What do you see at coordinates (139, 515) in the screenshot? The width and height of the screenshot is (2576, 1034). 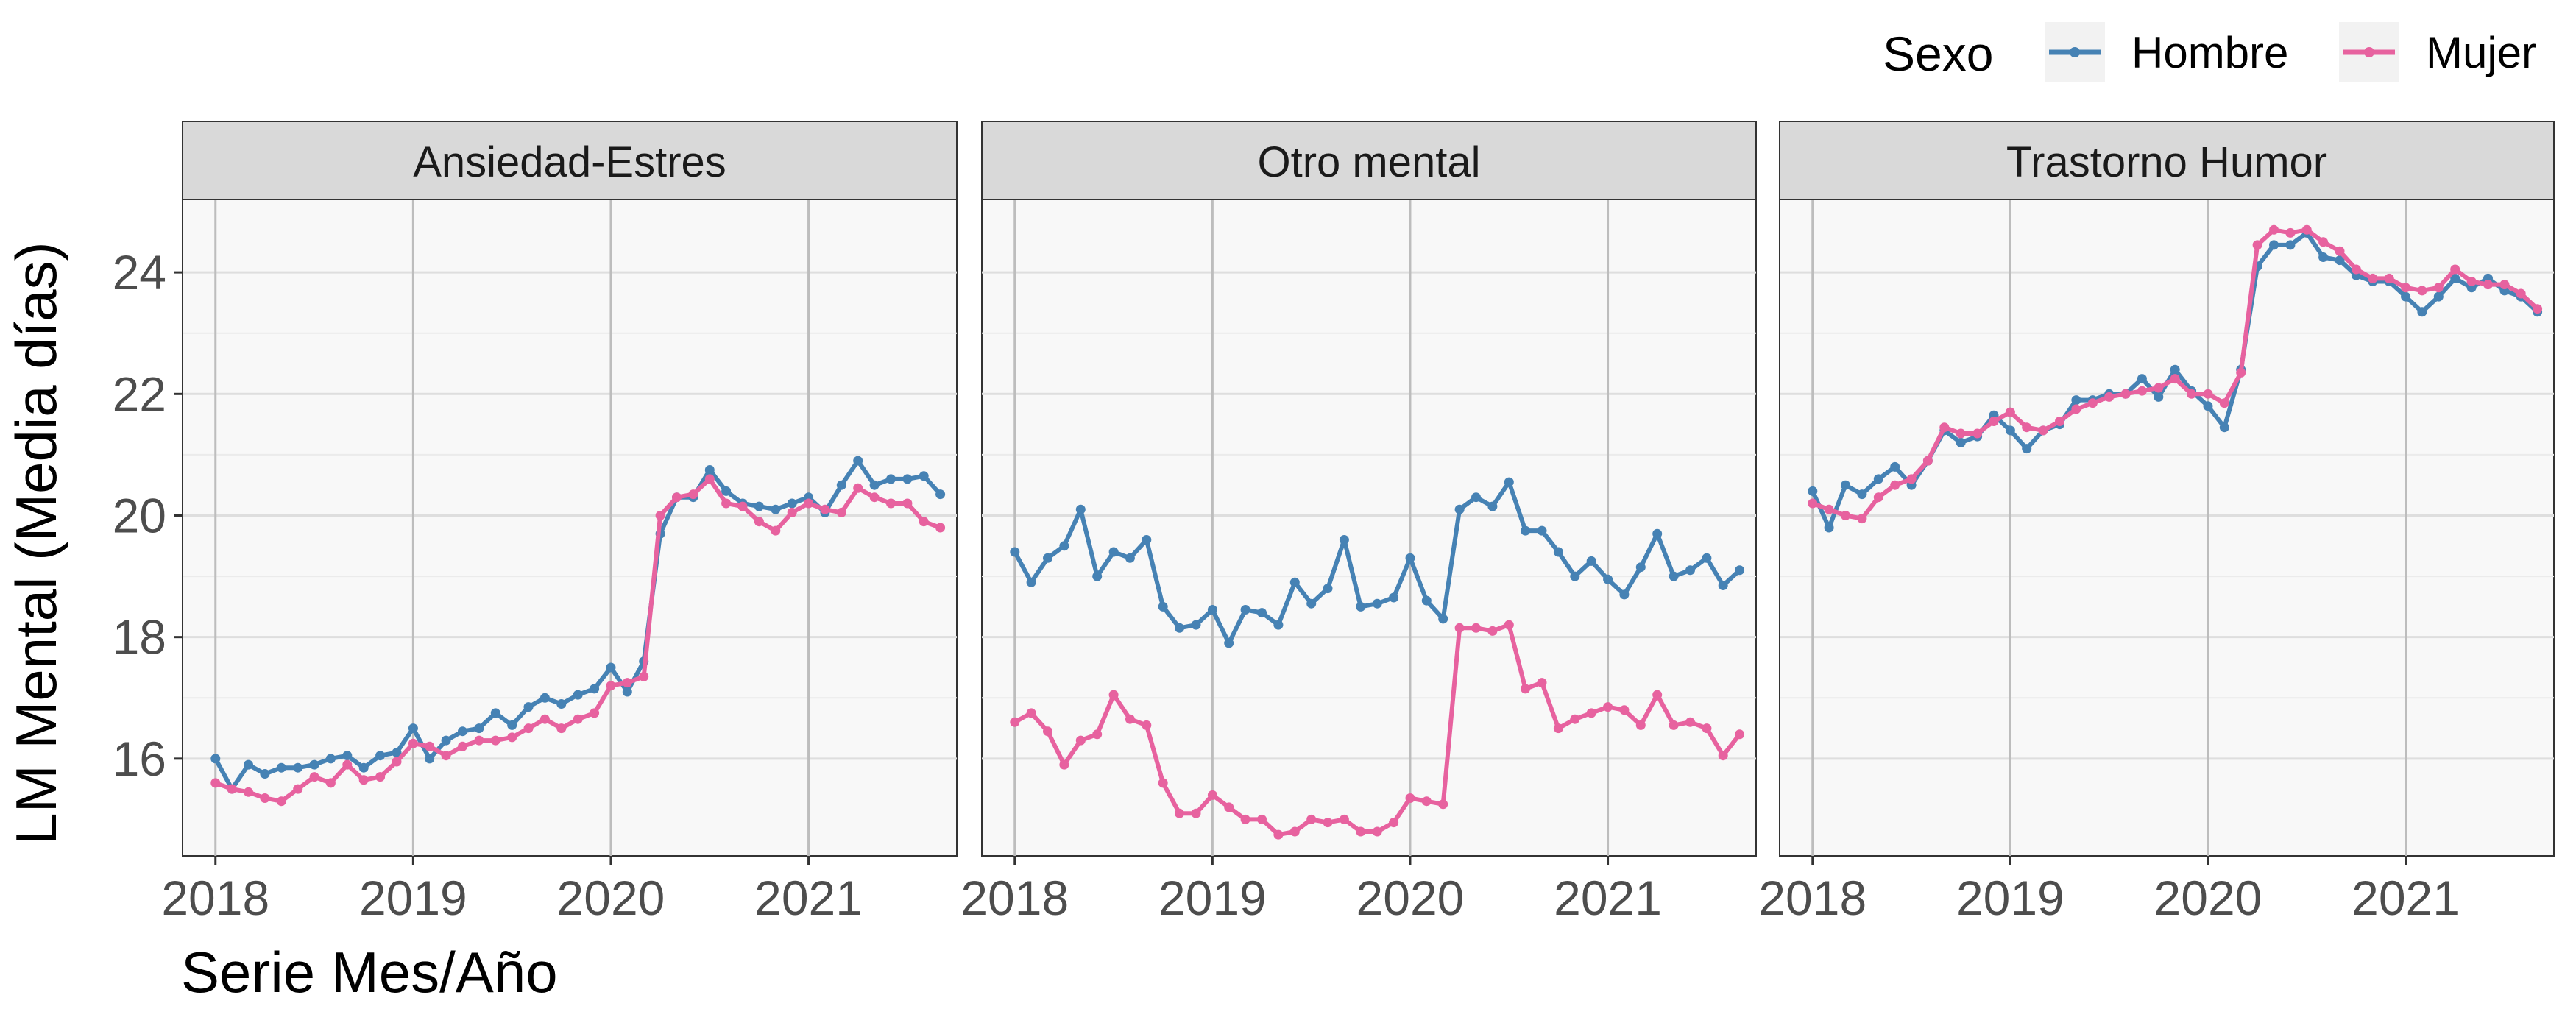 I see `y-tick-label: 20` at bounding box center [139, 515].